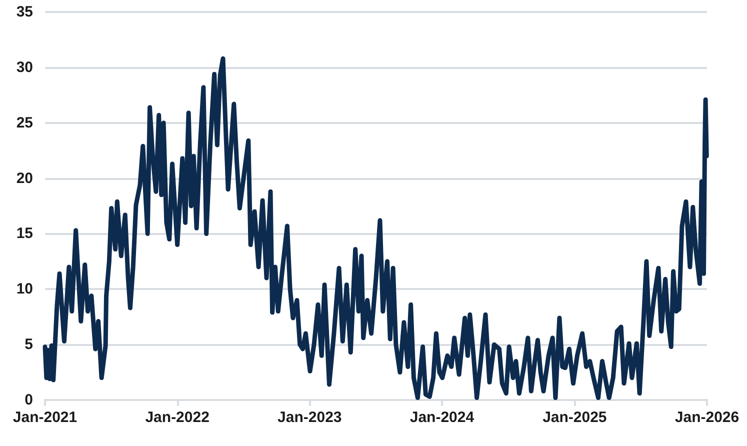 The height and width of the screenshot is (446, 747). I want to click on x-tick-label: Jan-2024, so click(442, 417).